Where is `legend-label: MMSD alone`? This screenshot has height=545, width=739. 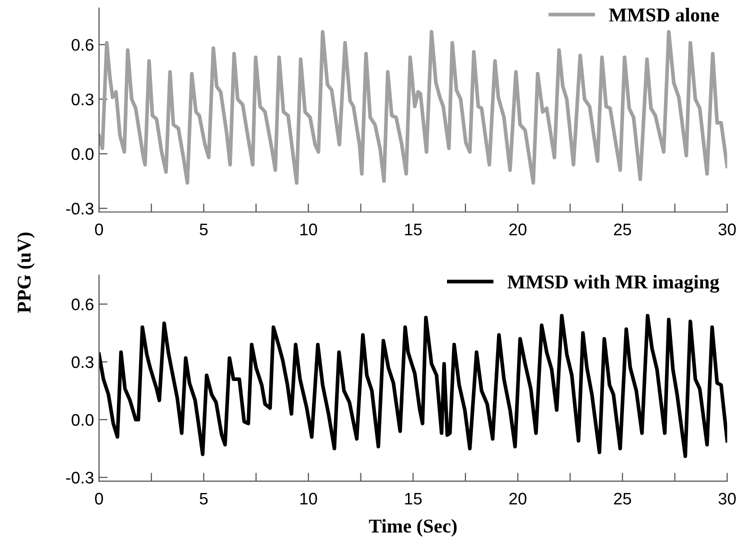
legend-label: MMSD alone is located at coordinates (664, 15).